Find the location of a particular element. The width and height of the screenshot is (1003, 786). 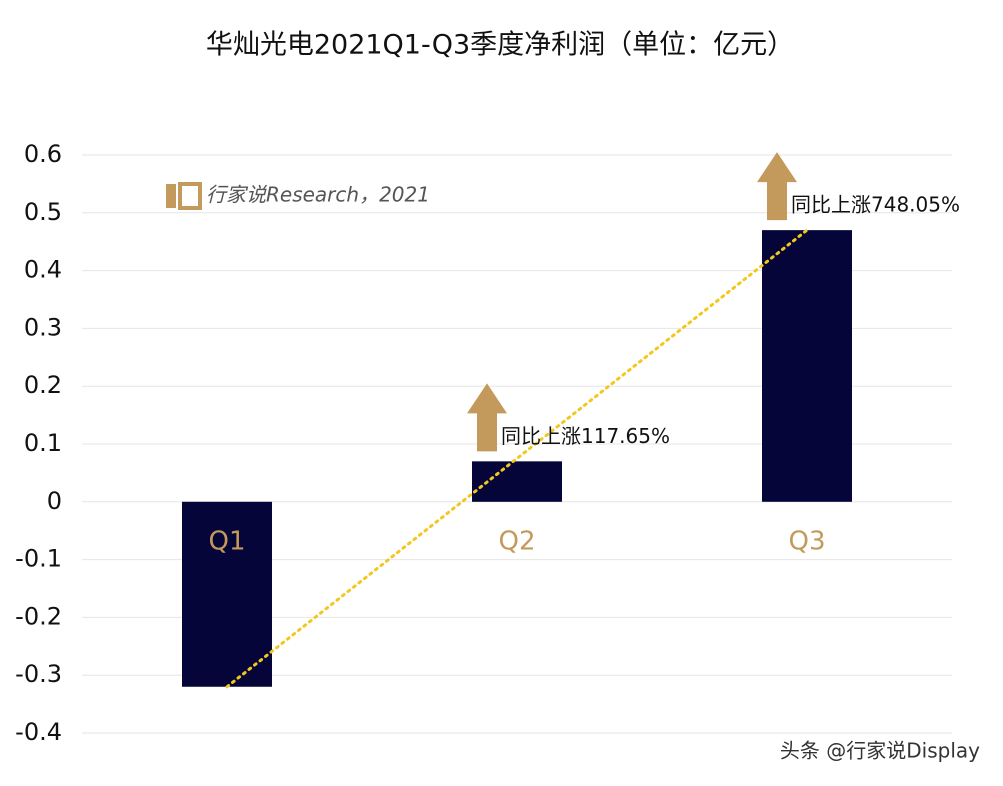

x-tick-label: Q1 is located at coordinates (226, 541).